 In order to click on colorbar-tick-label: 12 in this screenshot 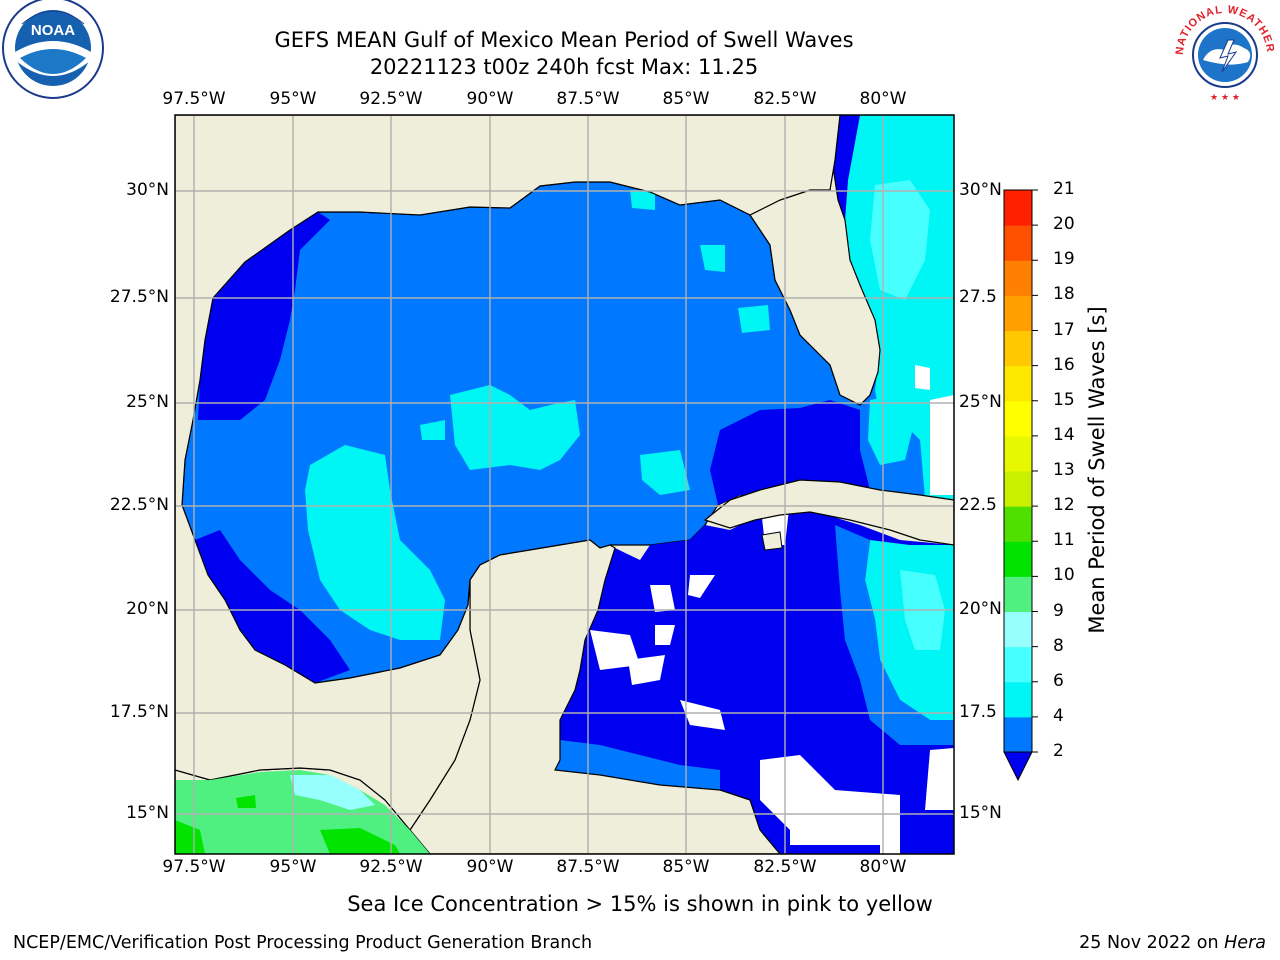, I will do `click(1064, 505)`.